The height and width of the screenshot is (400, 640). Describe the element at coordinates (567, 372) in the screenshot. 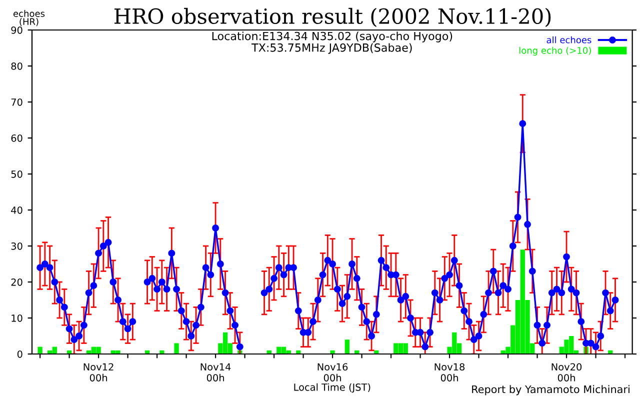

I see `x-tick-label: Nov20 00h` at that location.